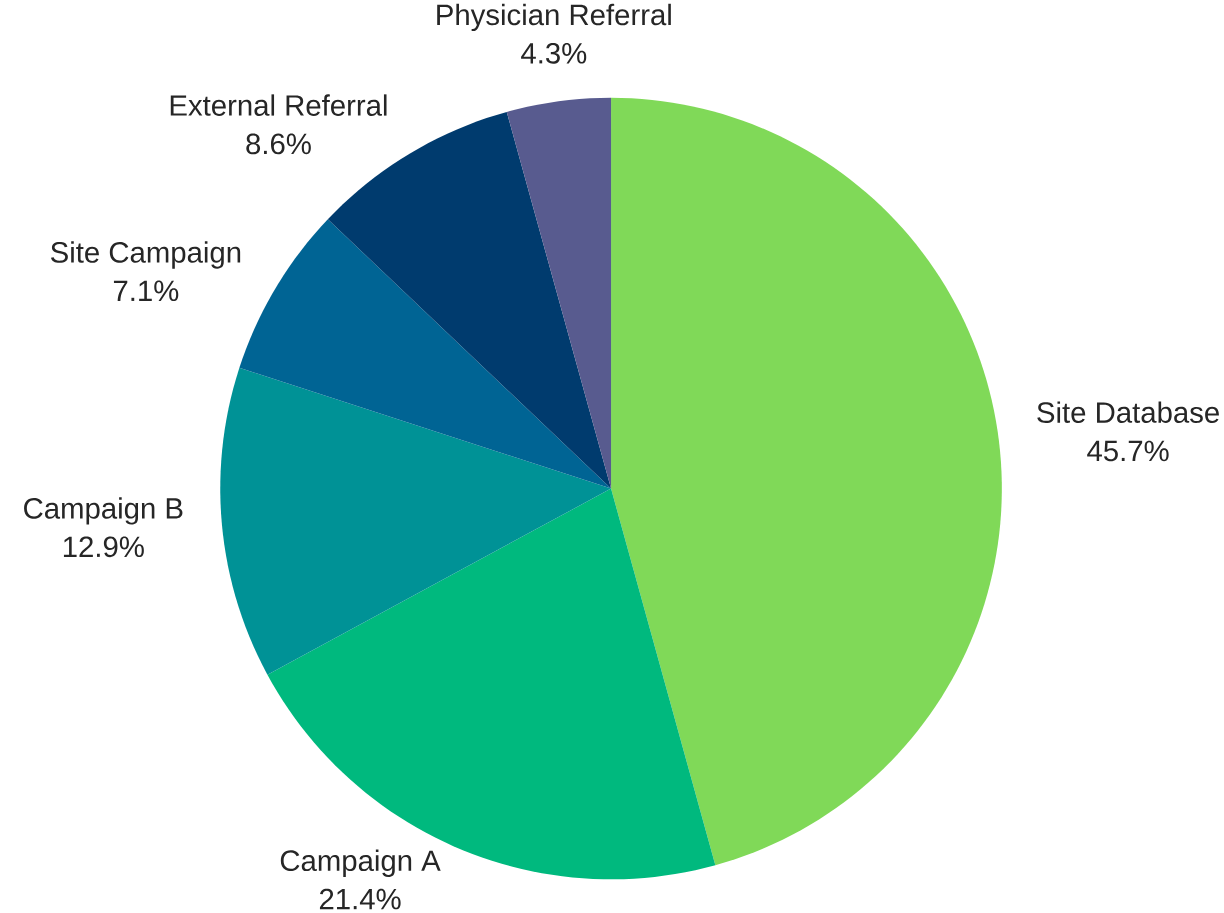  Describe the element at coordinates (1128, 412) in the screenshot. I see `slice-label: Site Database` at that location.